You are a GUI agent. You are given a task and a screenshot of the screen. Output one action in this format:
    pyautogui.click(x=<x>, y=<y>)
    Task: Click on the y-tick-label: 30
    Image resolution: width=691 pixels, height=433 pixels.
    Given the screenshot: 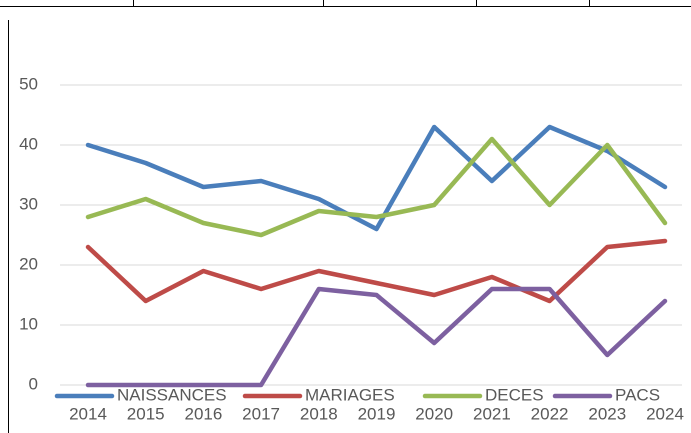 What is the action you would take?
    pyautogui.click(x=28, y=203)
    